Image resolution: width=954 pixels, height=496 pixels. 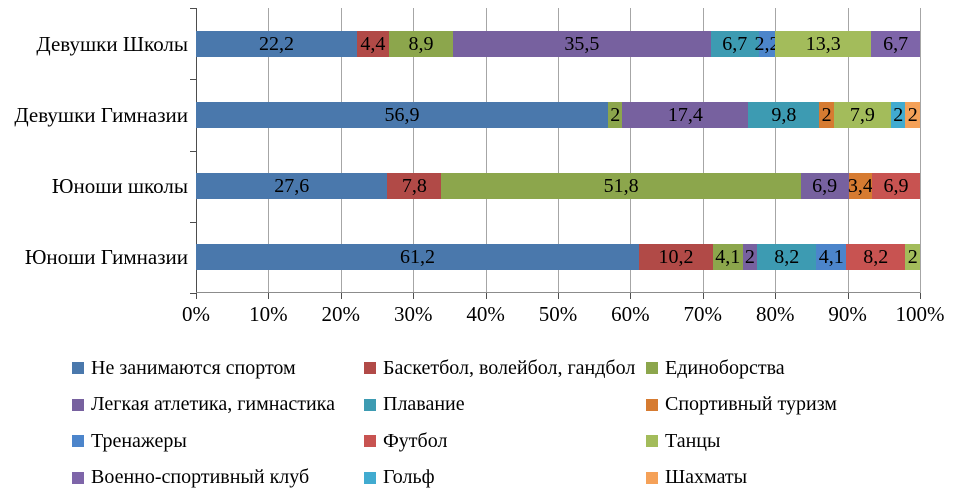 I want to click on category-label: Девушки Школы, so click(x=112, y=43).